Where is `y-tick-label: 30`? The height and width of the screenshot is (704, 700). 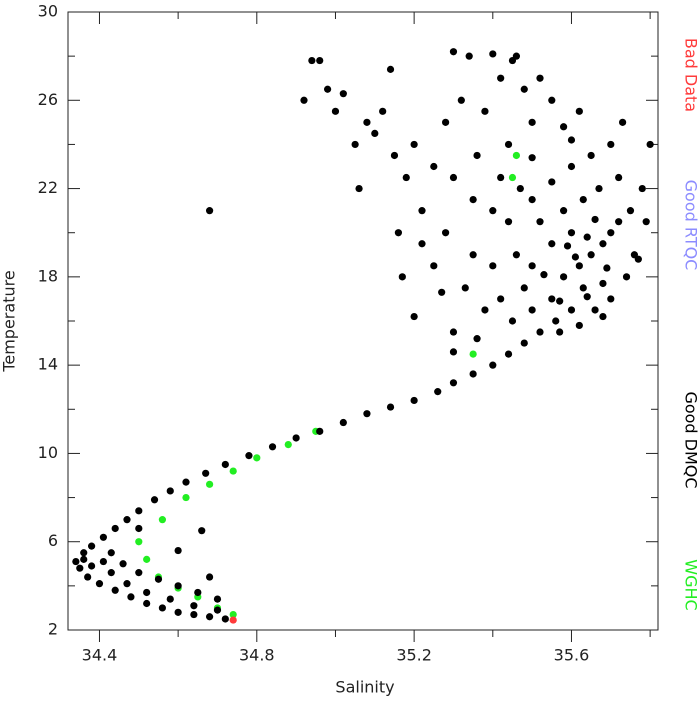
y-tick-label: 30 is located at coordinates (48, 11).